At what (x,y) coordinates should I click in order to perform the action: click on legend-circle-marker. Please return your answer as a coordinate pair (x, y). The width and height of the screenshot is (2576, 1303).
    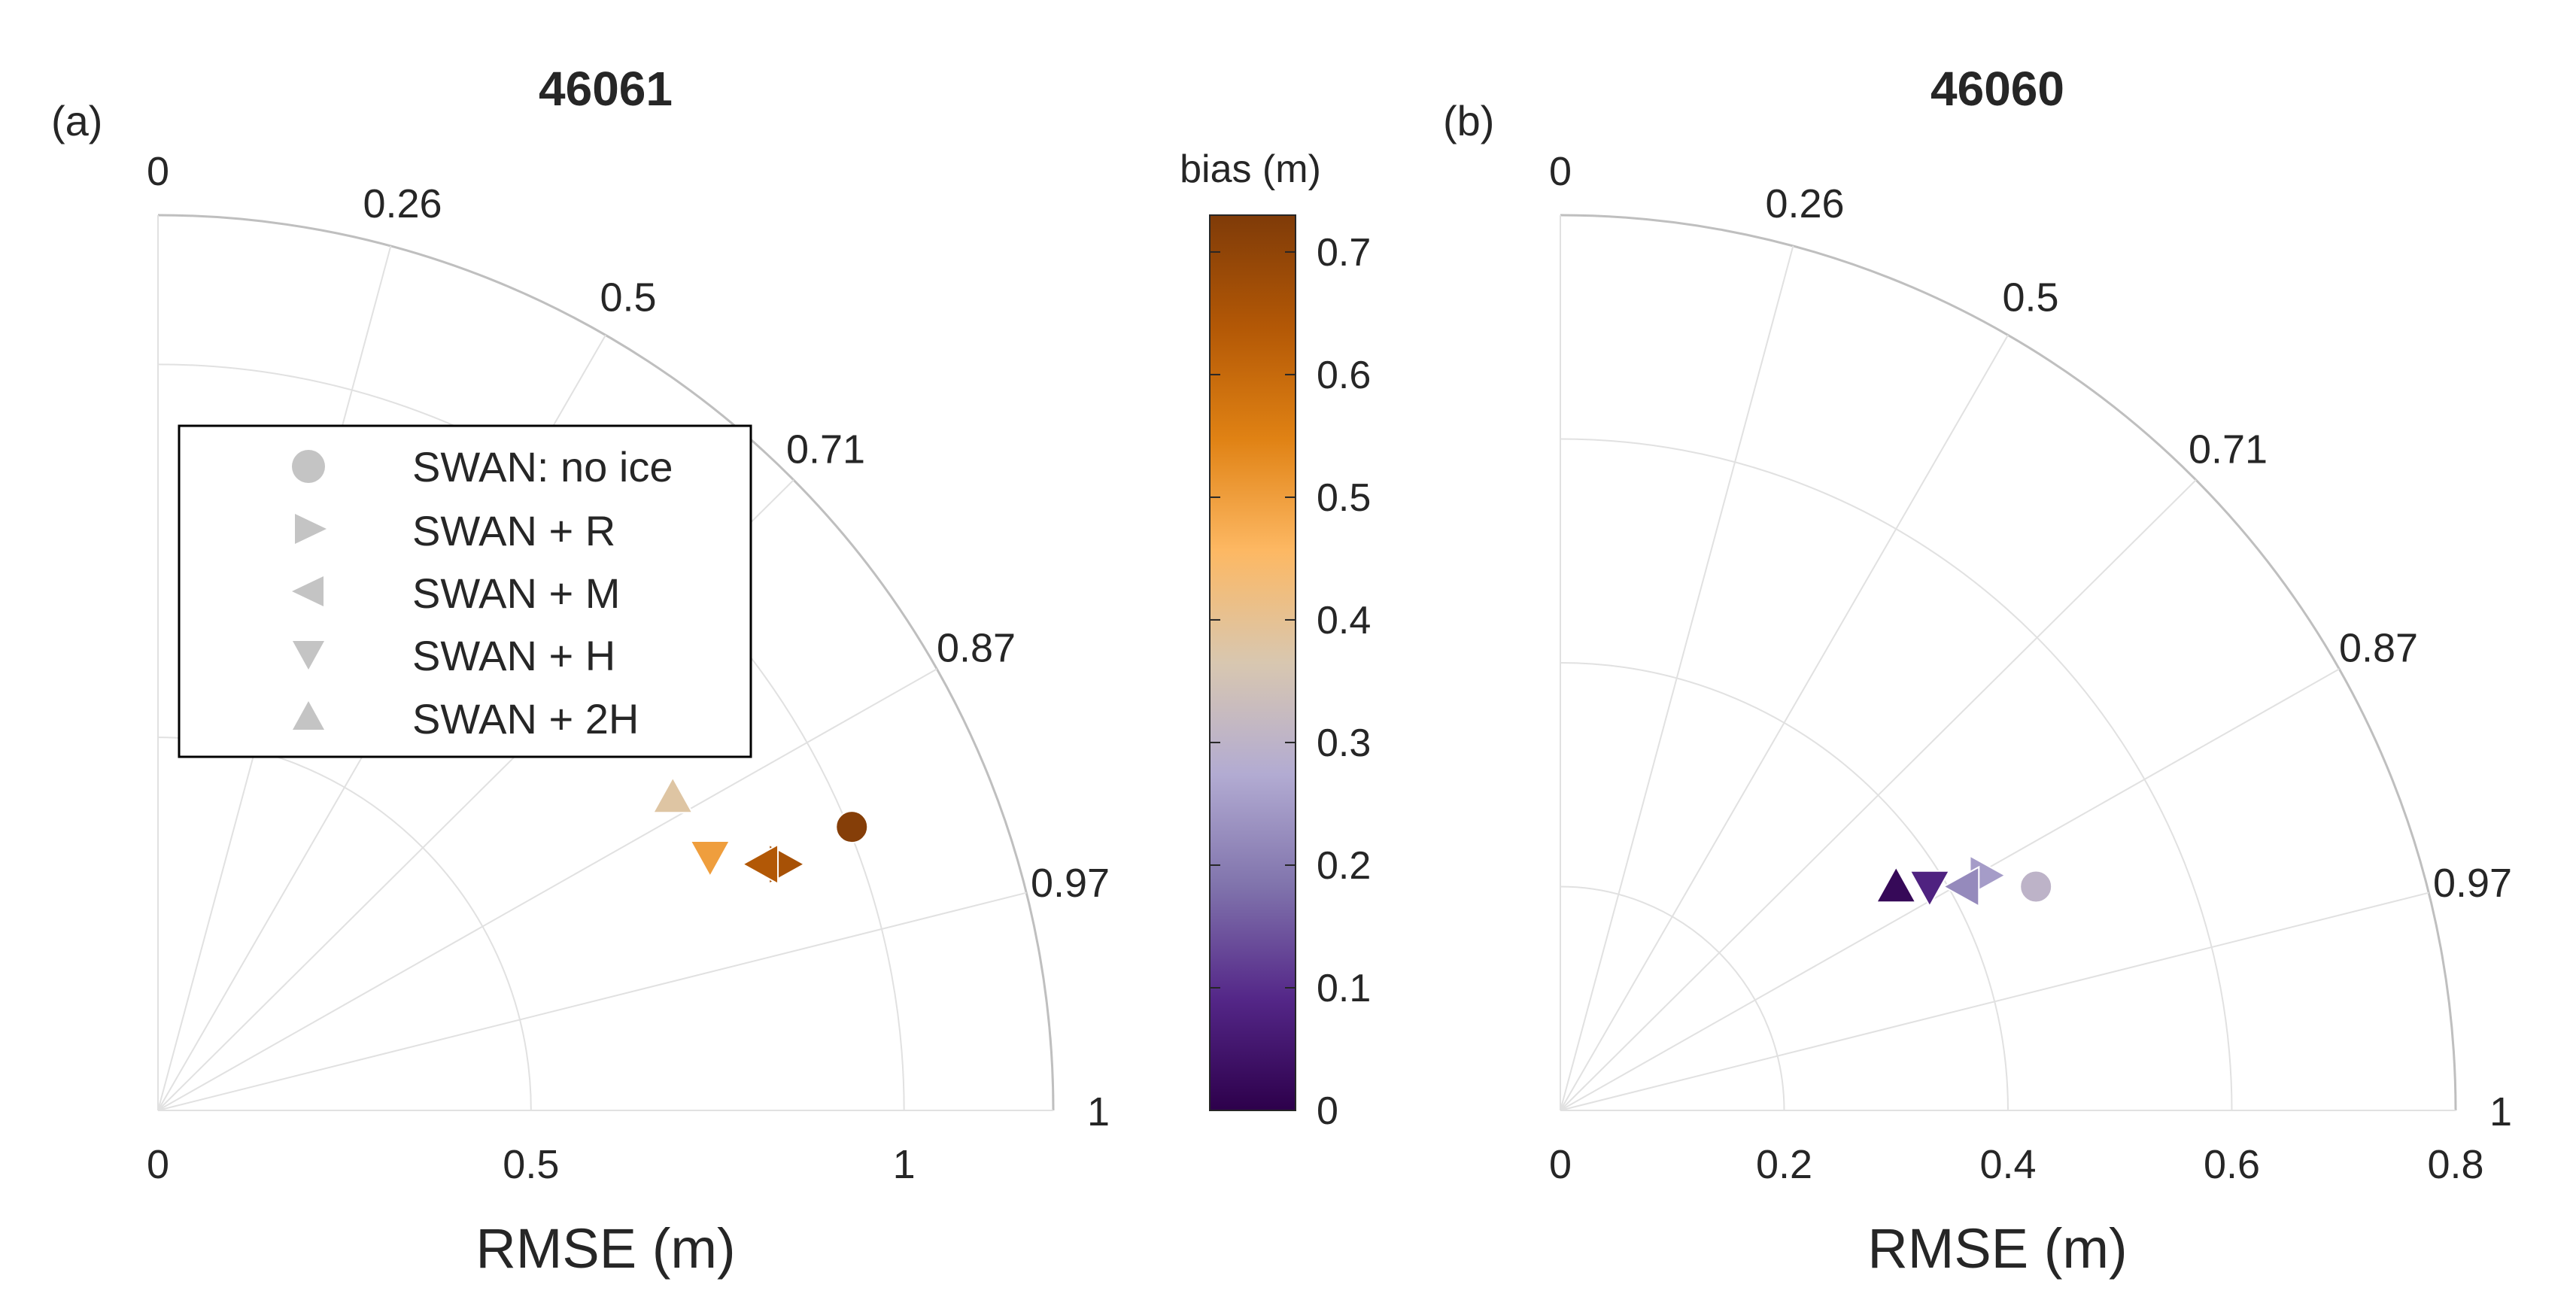
    Looking at the image, I should click on (309, 466).